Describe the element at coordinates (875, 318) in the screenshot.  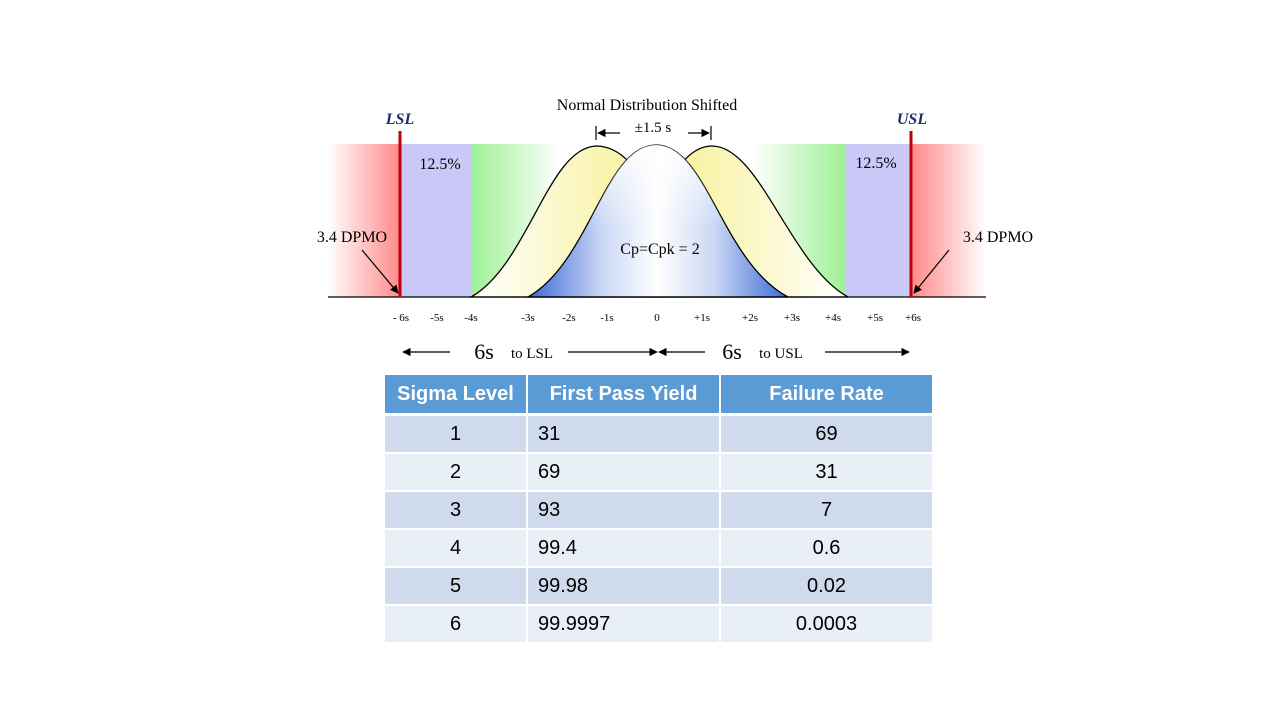
I see `tick-label: +5s` at that location.